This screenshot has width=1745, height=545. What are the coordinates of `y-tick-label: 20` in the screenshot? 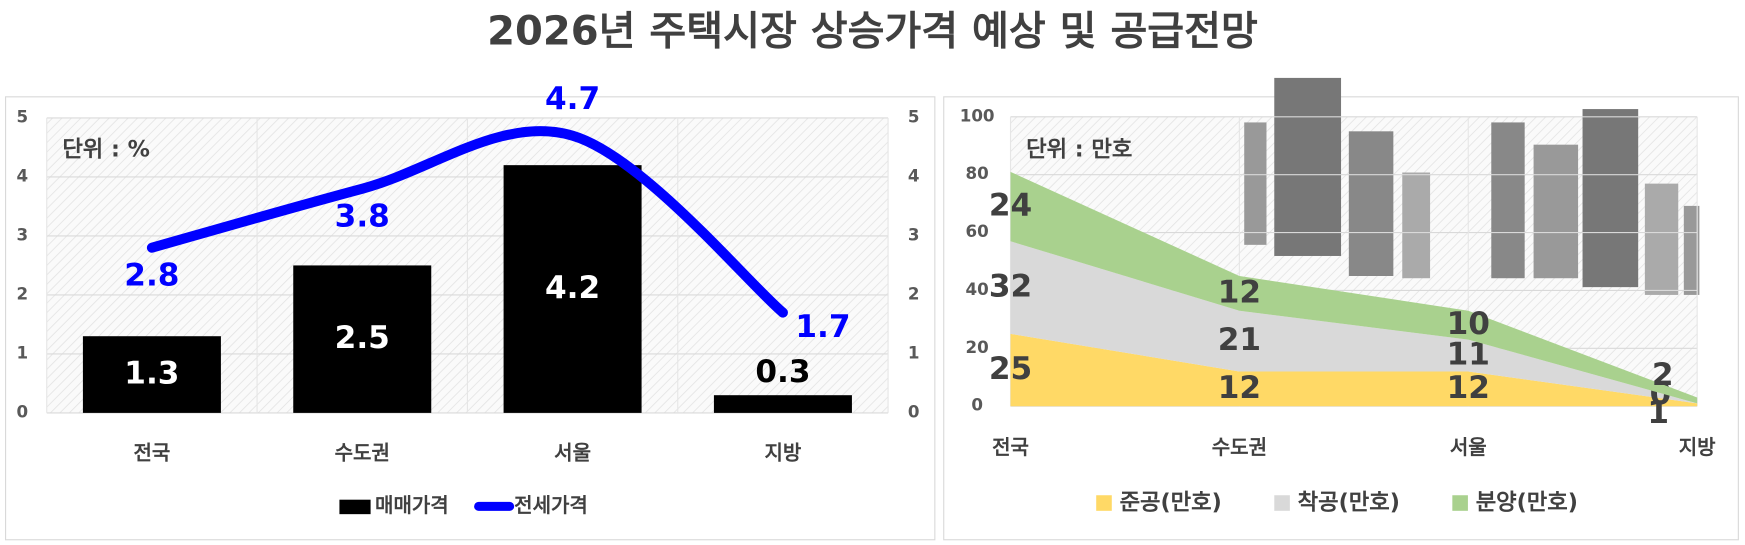 It's located at (977, 347).